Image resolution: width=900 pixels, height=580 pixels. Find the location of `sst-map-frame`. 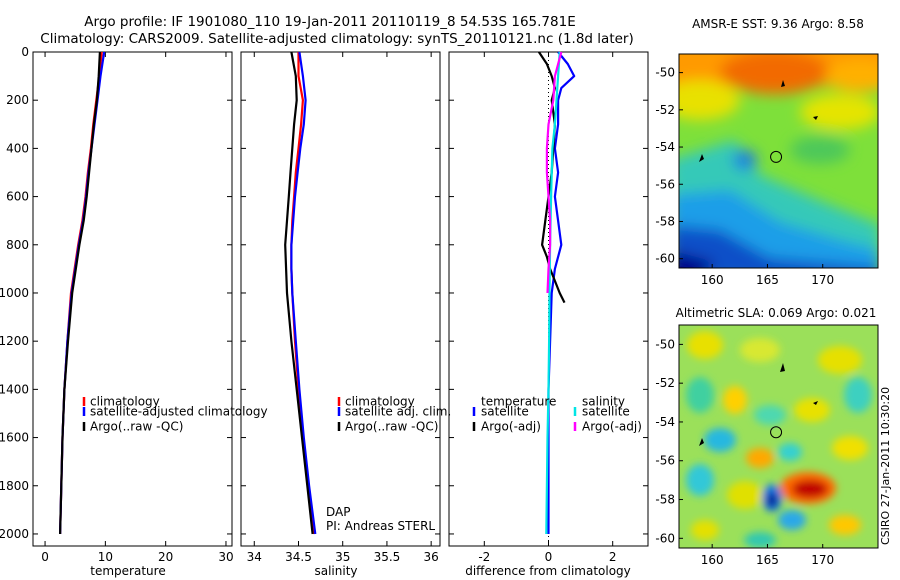

sst-map-frame is located at coordinates (778, 161).